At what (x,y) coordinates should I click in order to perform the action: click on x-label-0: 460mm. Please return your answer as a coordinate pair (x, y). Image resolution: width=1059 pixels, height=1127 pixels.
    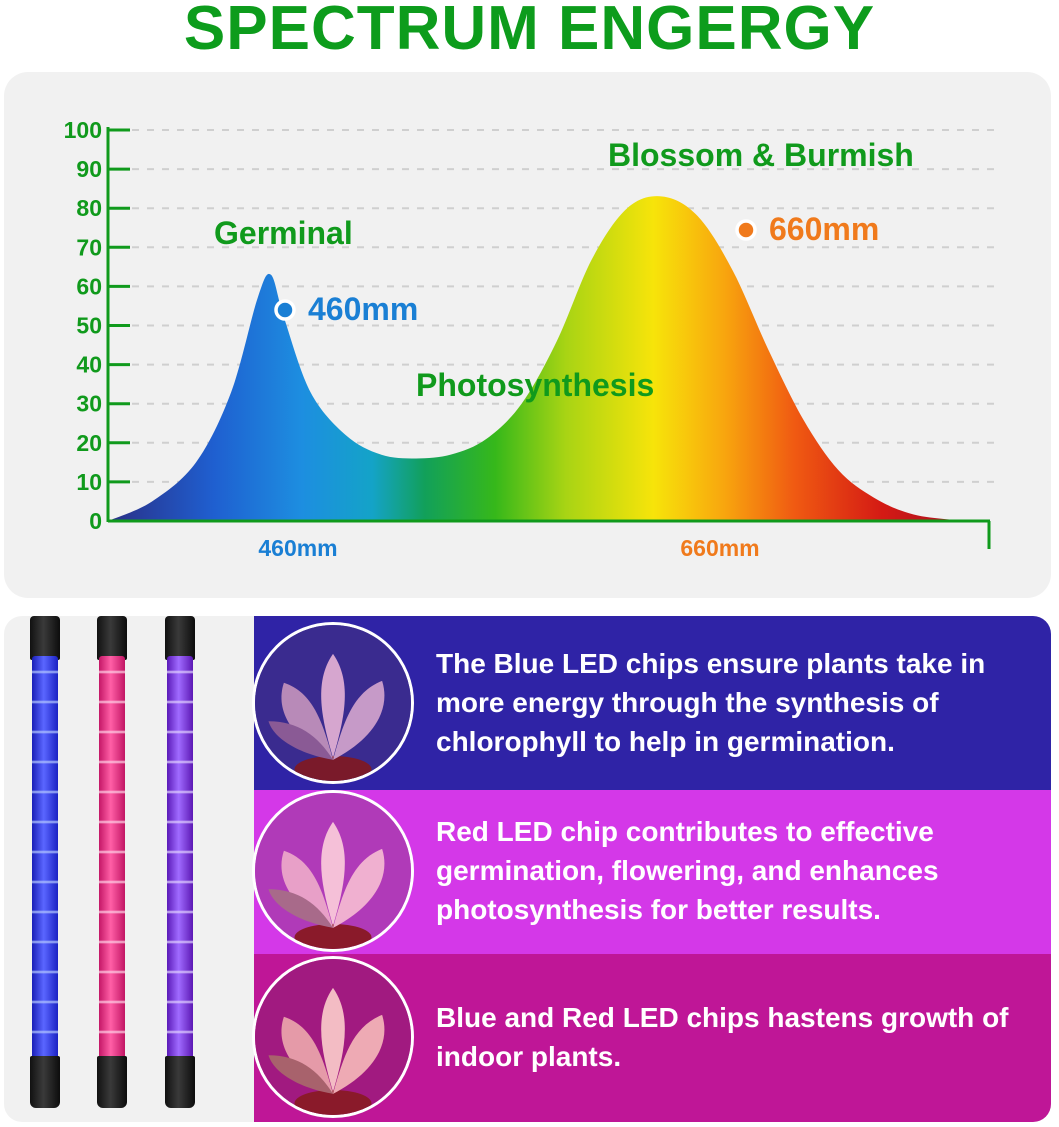
    Looking at the image, I should click on (297, 548).